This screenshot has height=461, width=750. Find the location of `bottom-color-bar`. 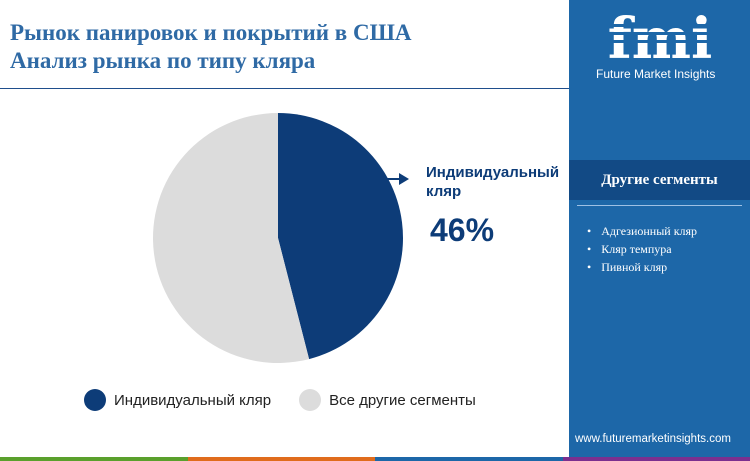

bottom-color-bar is located at coordinates (375, 459).